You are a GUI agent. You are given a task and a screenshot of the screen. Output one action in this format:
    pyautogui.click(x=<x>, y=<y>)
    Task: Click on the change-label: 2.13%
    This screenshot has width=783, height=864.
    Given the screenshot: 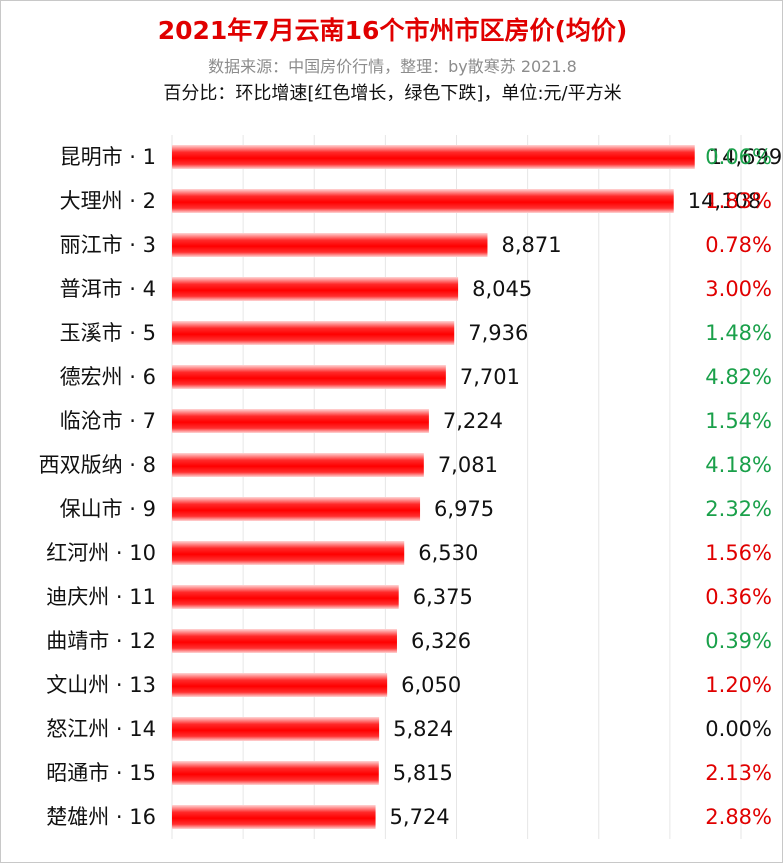 What is the action you would take?
    pyautogui.click(x=738, y=773)
    